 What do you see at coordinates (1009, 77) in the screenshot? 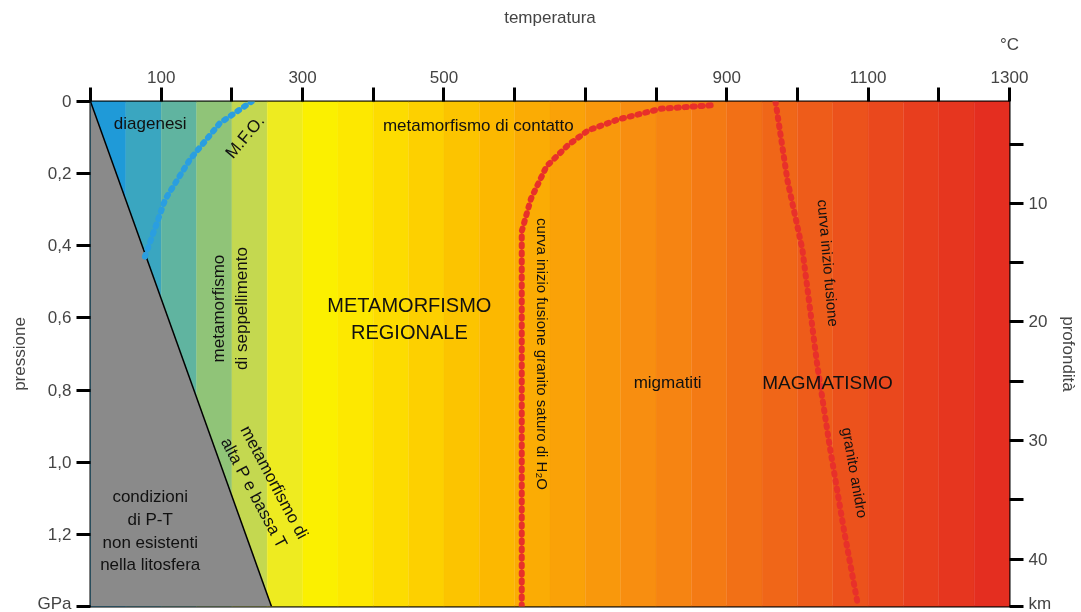
I see `x-tick-label: 1300` at bounding box center [1009, 77].